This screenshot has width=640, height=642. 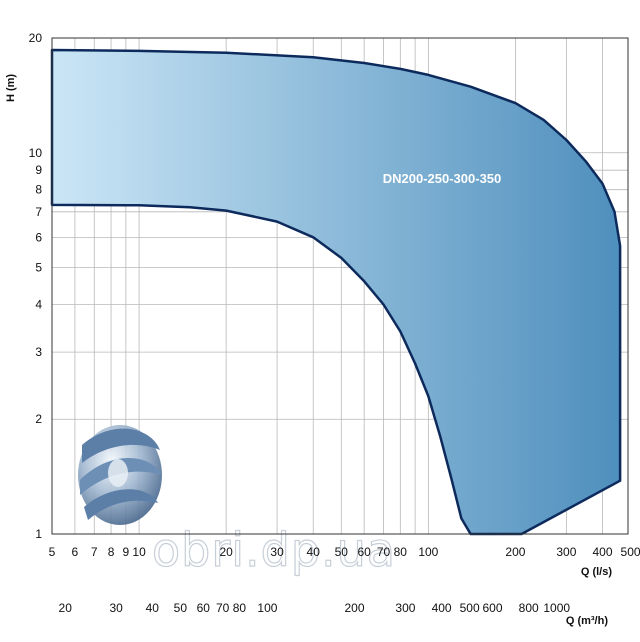 What do you see at coordinates (120, 475) in the screenshot?
I see `impeller-image` at bounding box center [120, 475].